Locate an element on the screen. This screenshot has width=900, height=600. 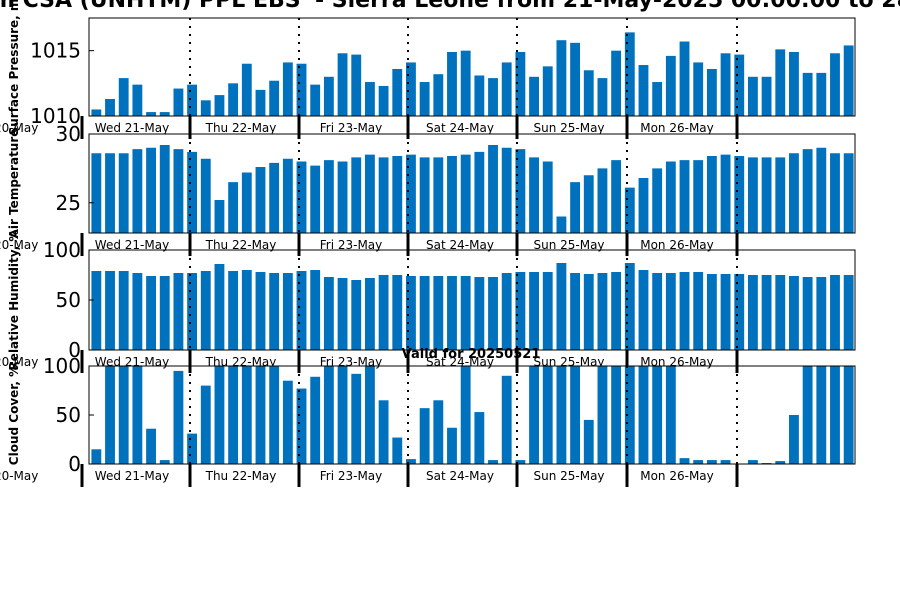
y-axis-label: Surface Pressure, m is located at coordinates (14, 67).